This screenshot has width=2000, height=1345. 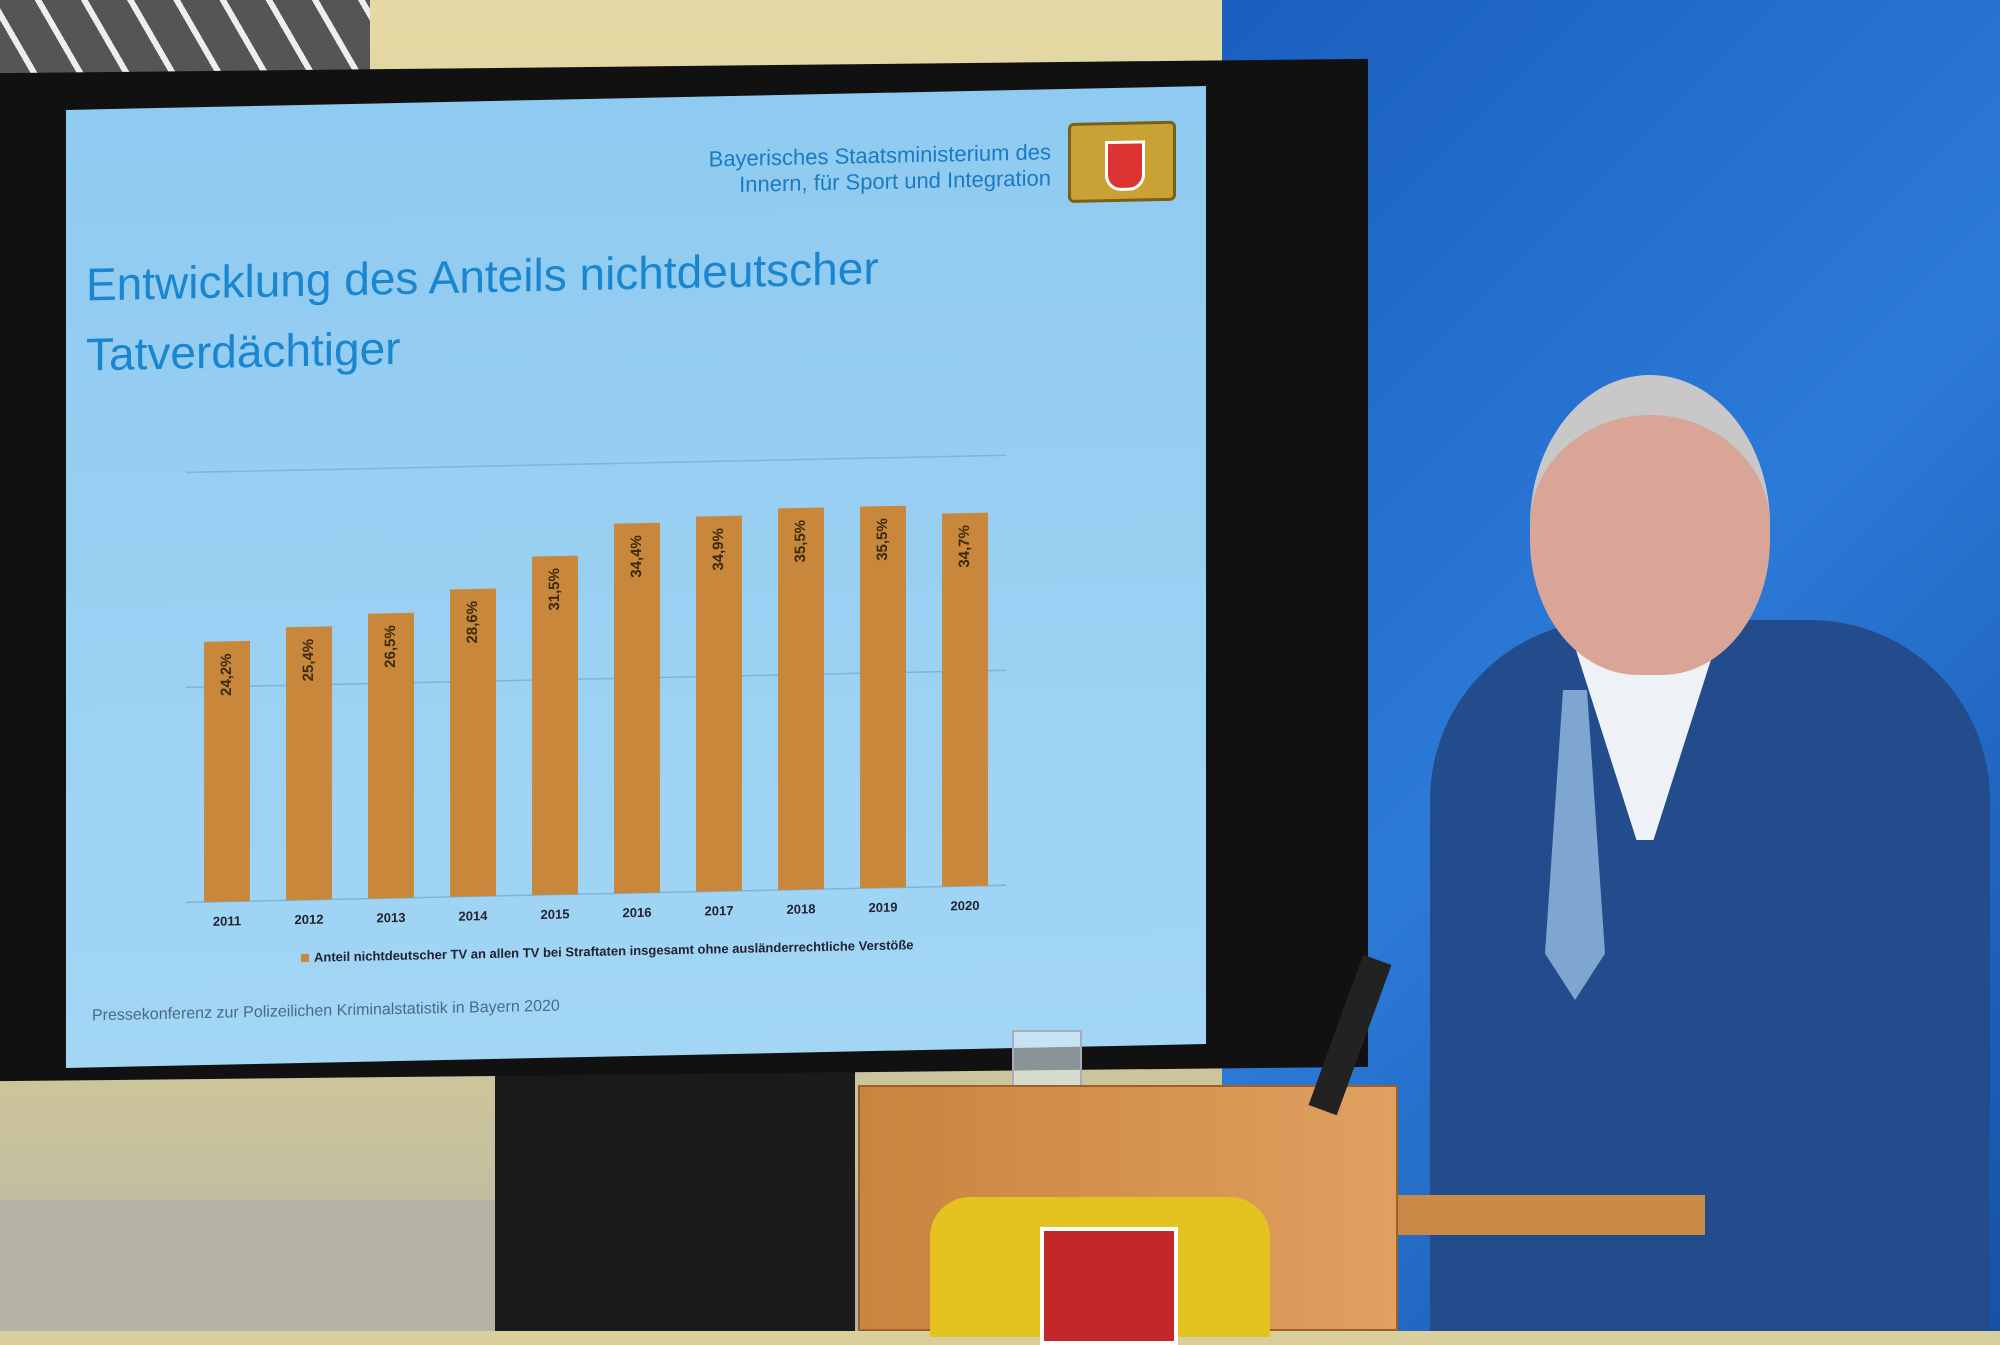 What do you see at coordinates (390, 646) in the screenshot?
I see `data-label: 26,5%` at bounding box center [390, 646].